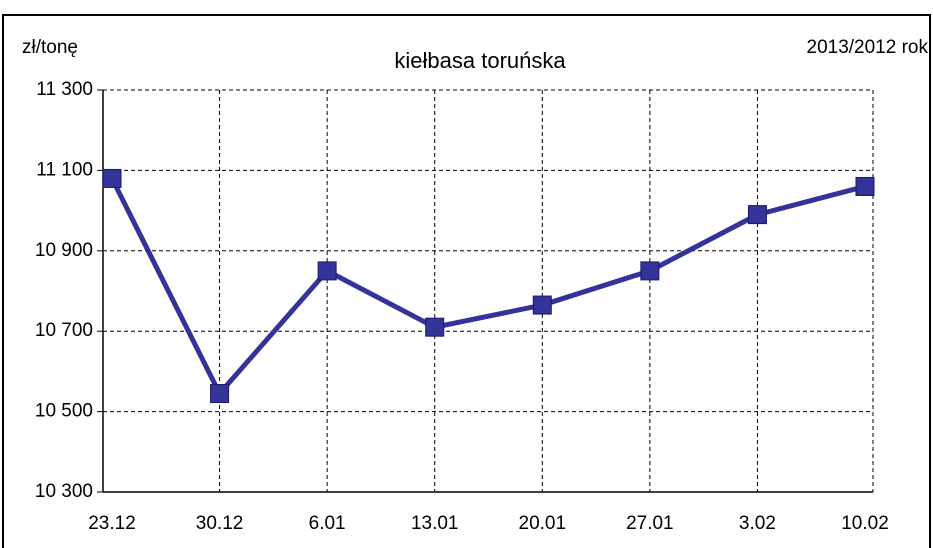  I want to click on x-tick-label: 10.02, so click(865, 523).